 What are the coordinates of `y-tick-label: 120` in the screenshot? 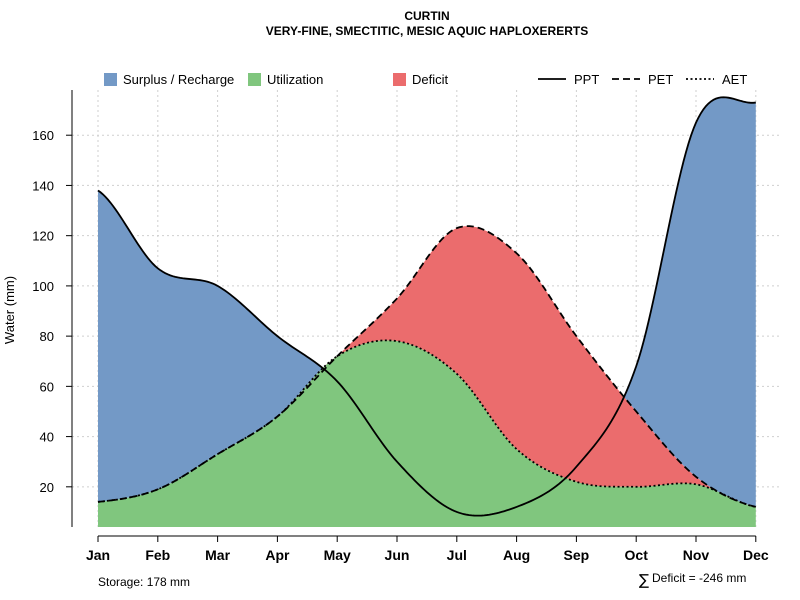 It's located at (43, 236).